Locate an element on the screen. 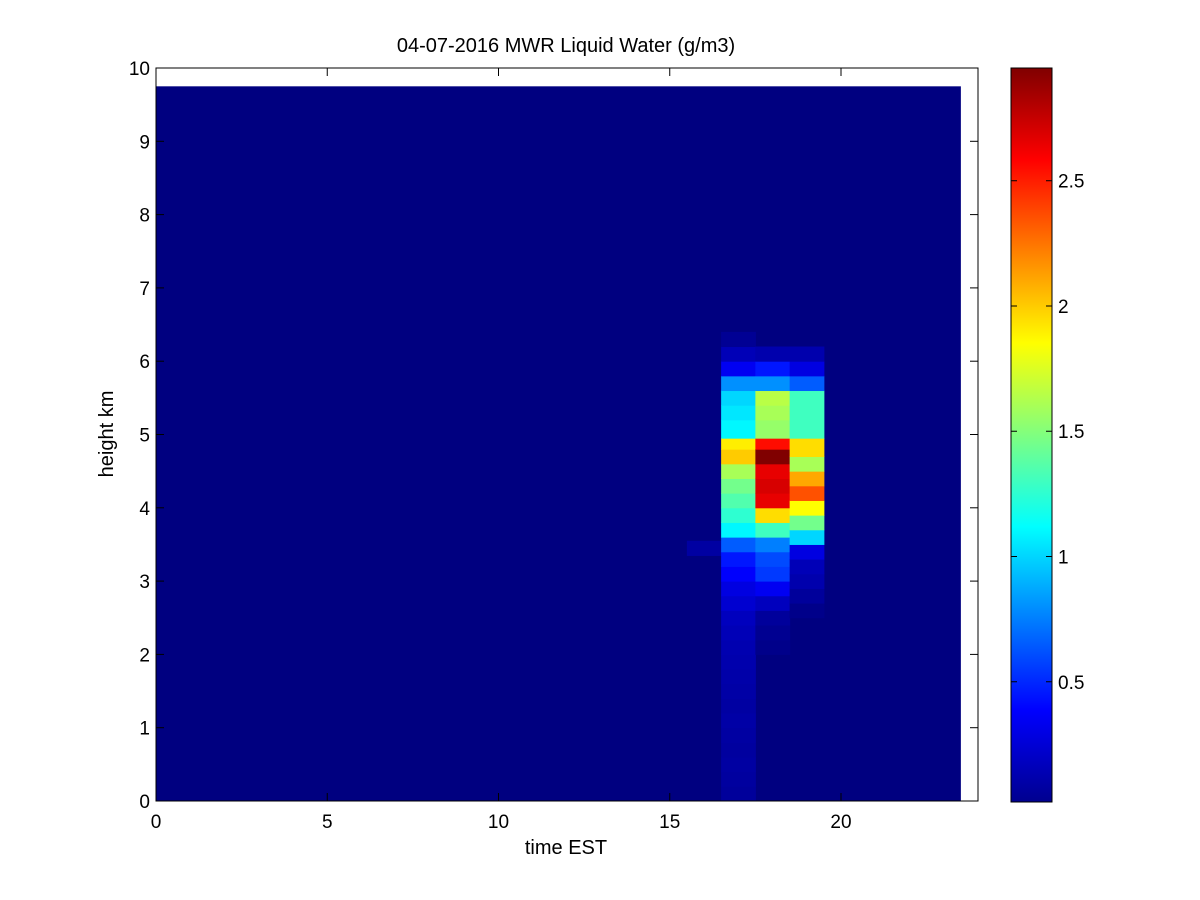 This screenshot has height=900, width=1200. x-tick-label: 0 is located at coordinates (156, 822).